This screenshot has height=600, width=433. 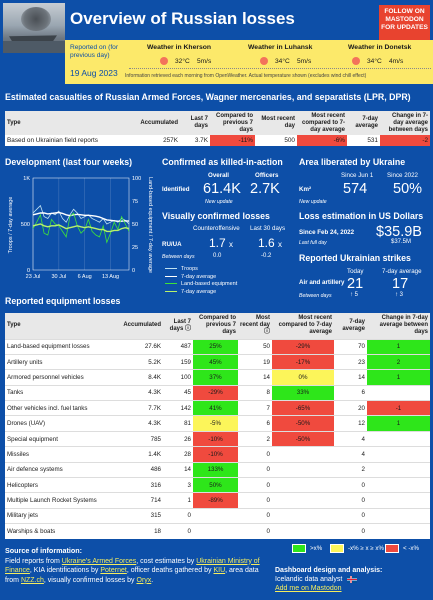 What do you see at coordinates (266, 256) in the screenshot?
I see `ratio-last-30-change: -0.2` at bounding box center [266, 256].